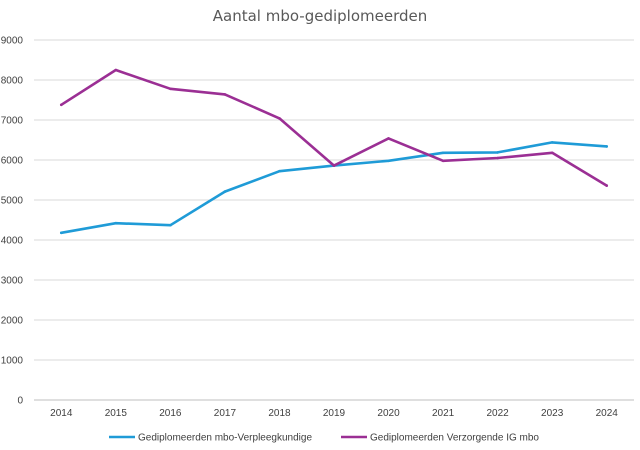 The height and width of the screenshot is (450, 640). What do you see at coordinates (12, 221) in the screenshot?
I see `y-axis-ticks: 0 1000 2000 3000 4000 5000 6000 7000 8000 9000` at bounding box center [12, 221].